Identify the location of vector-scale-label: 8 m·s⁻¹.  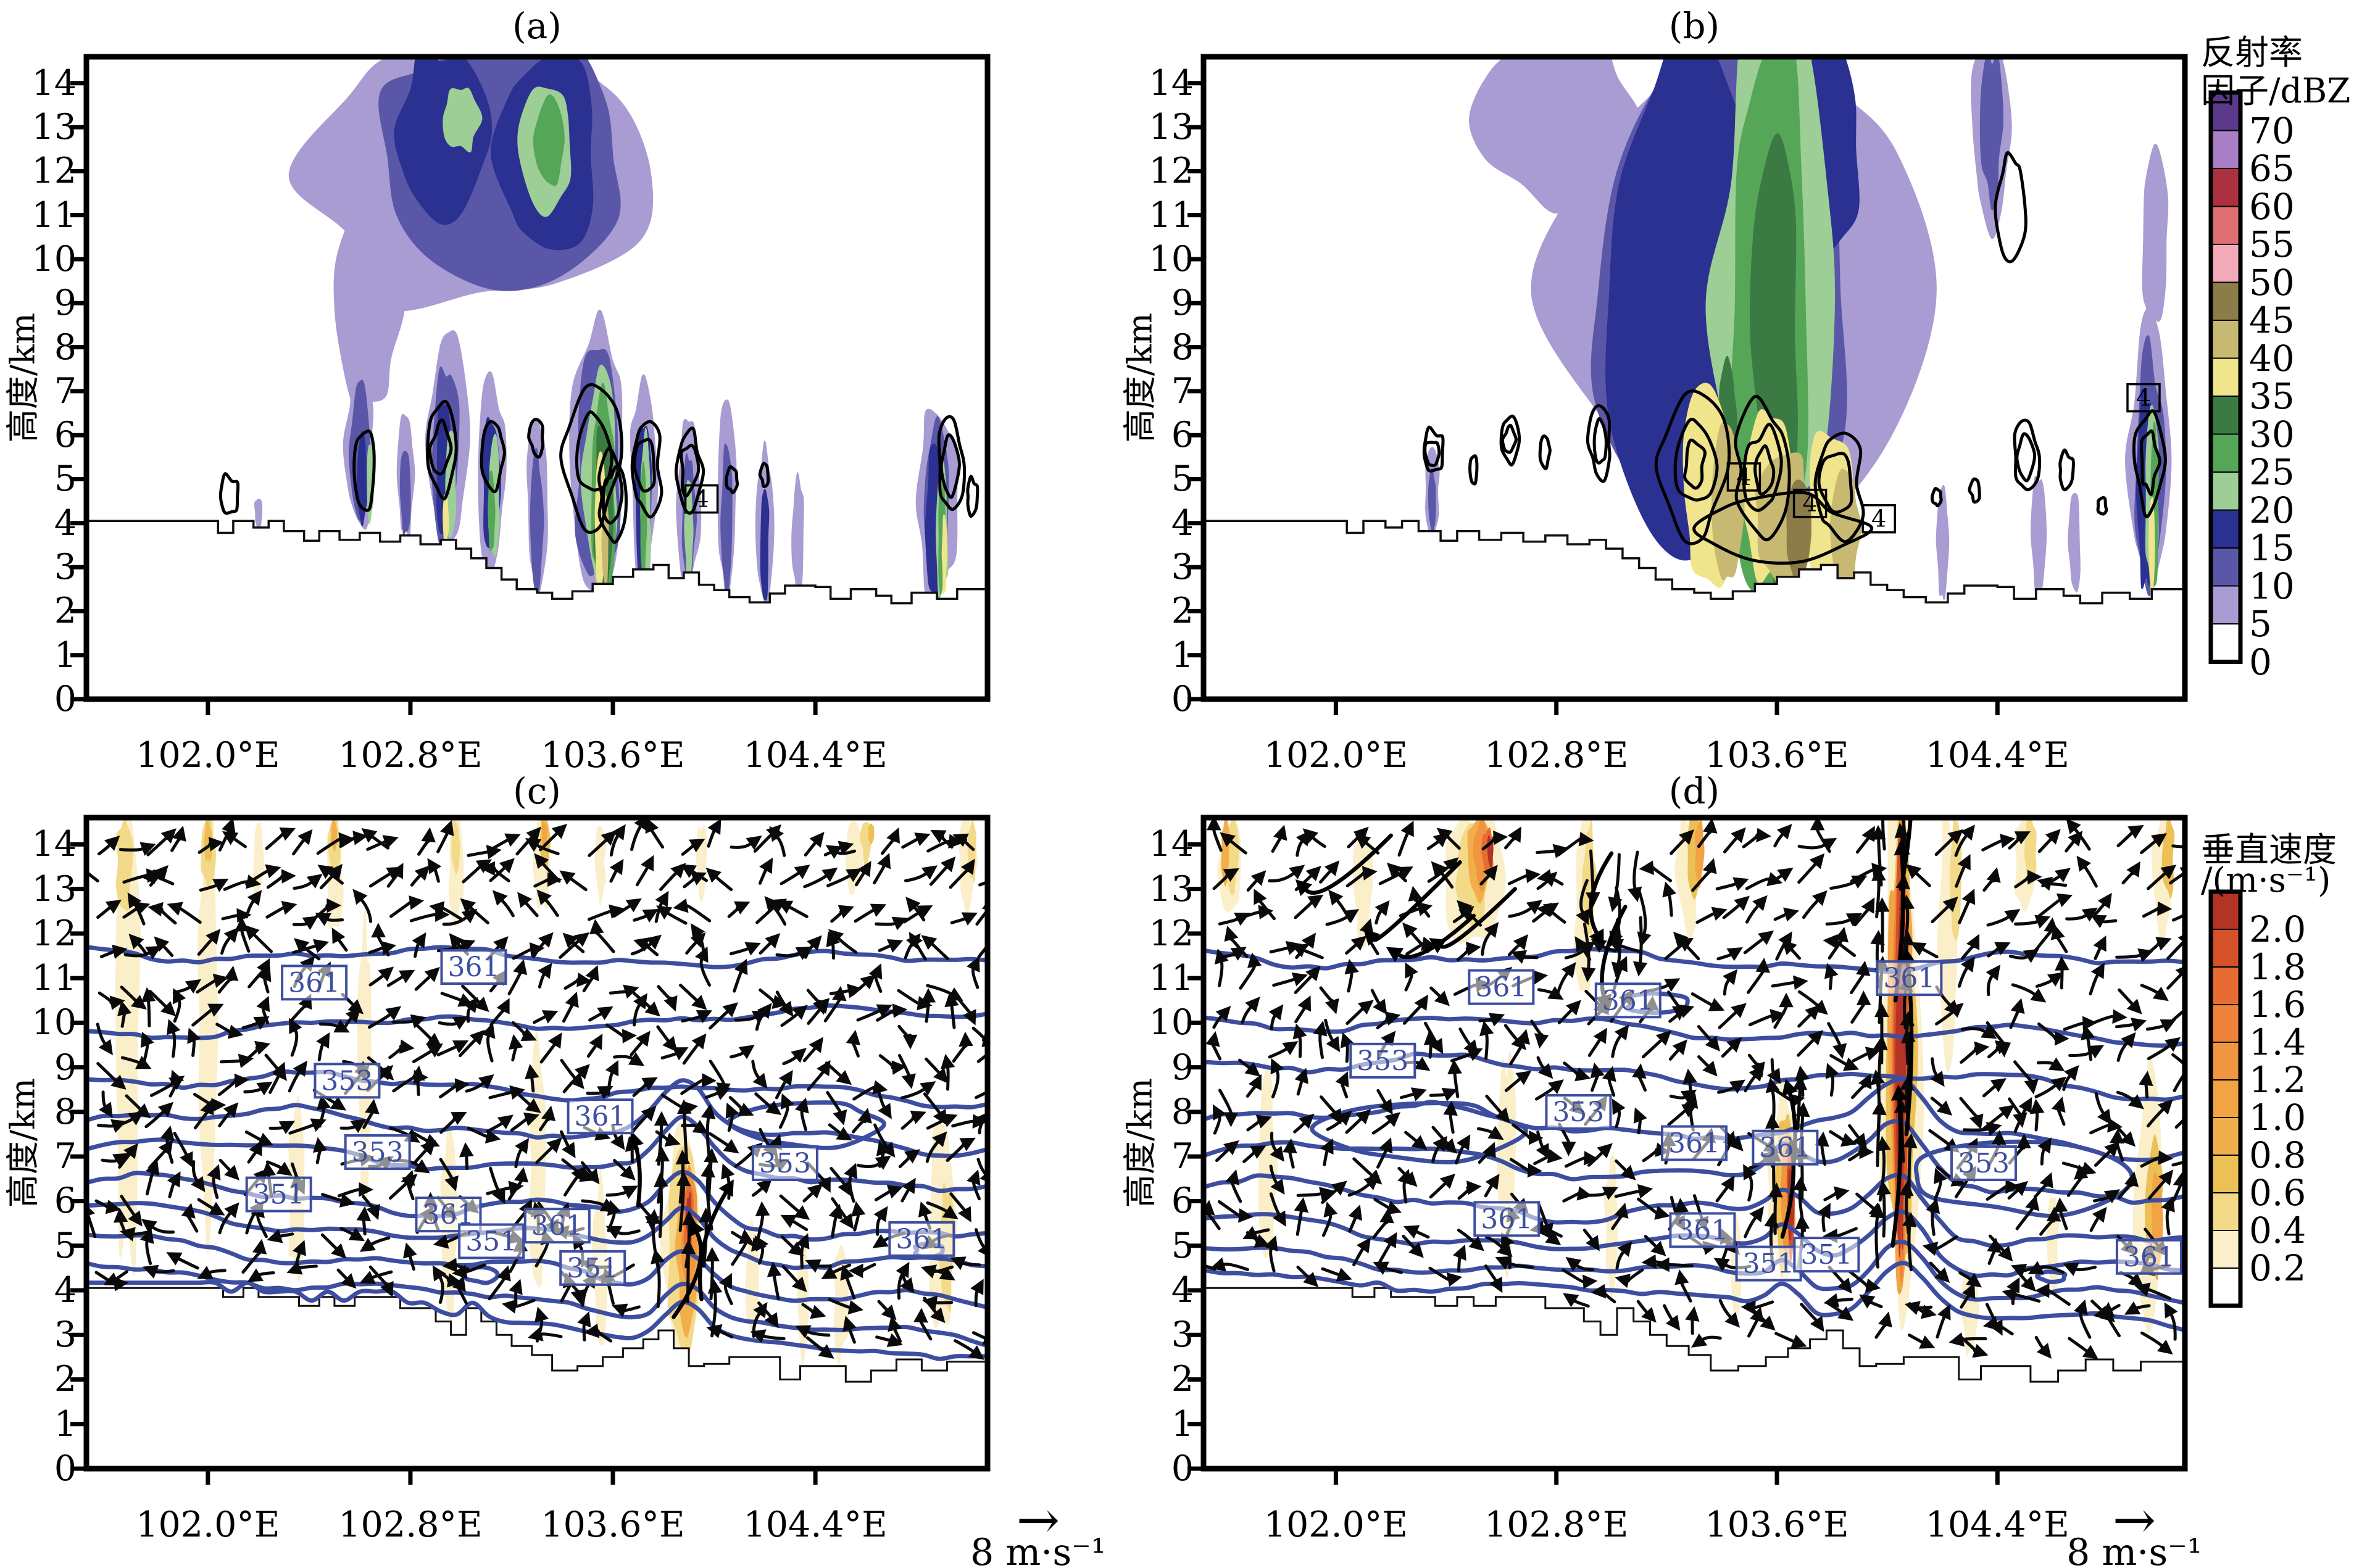
(2134, 1549).